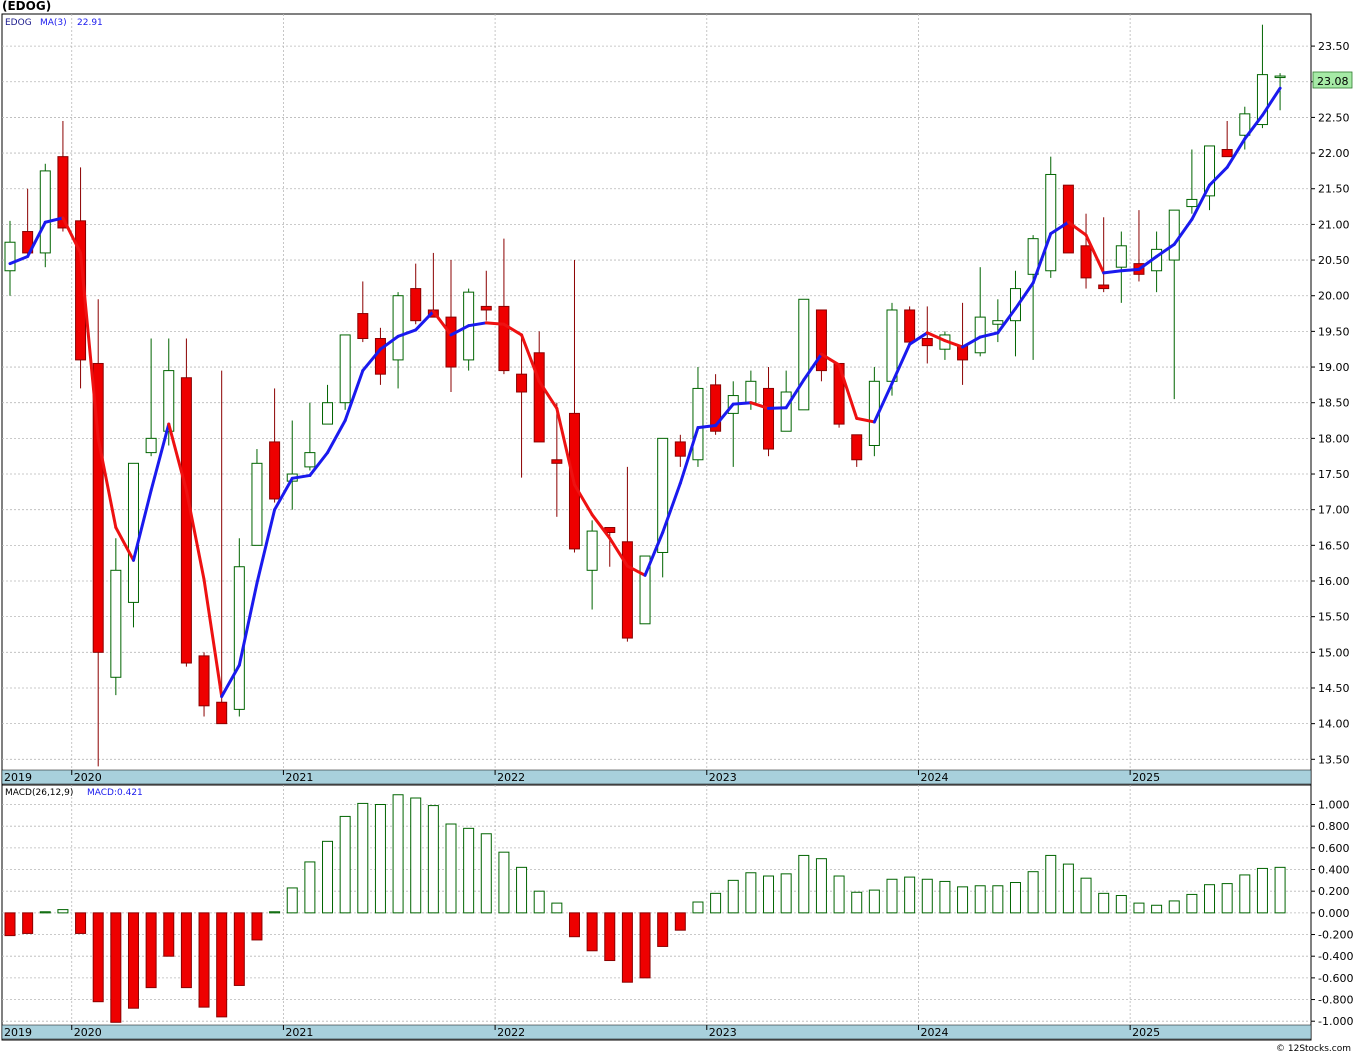 The image size is (1360, 1056). Describe the element at coordinates (1335, 1000) in the screenshot. I see `macd-tick-label: -0.800` at that location.